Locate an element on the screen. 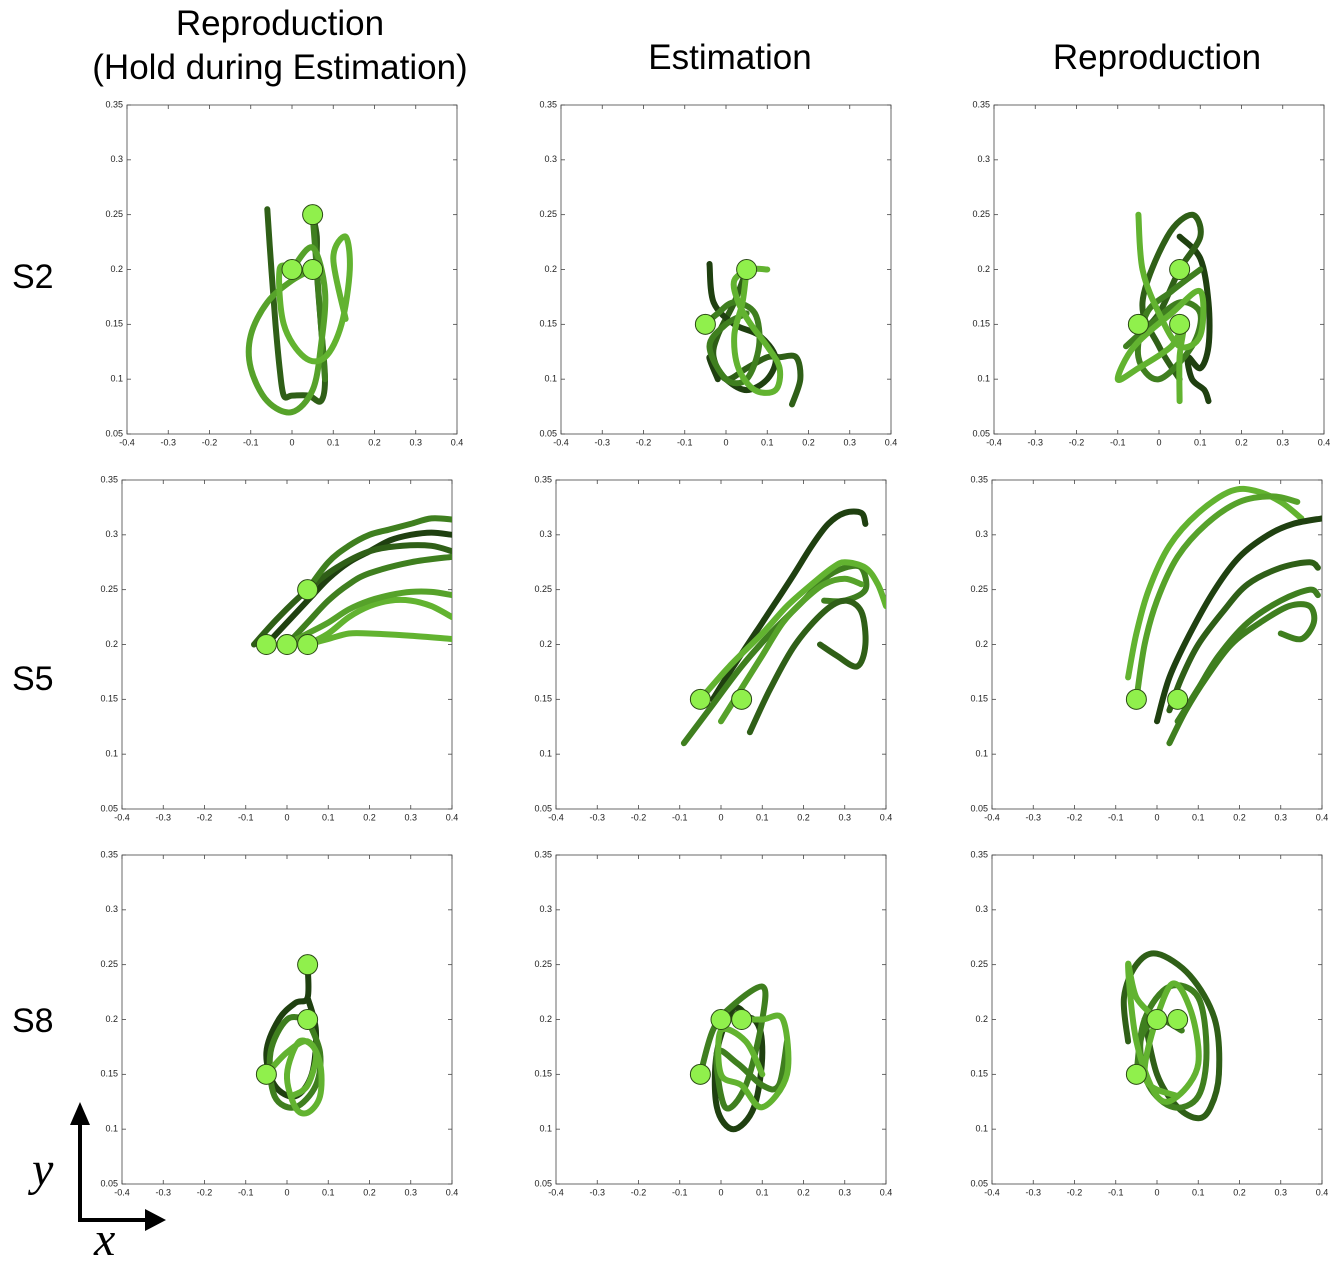 The width and height of the screenshot is (1344, 1267). x-direction-label: x is located at coordinates (105, 1239).